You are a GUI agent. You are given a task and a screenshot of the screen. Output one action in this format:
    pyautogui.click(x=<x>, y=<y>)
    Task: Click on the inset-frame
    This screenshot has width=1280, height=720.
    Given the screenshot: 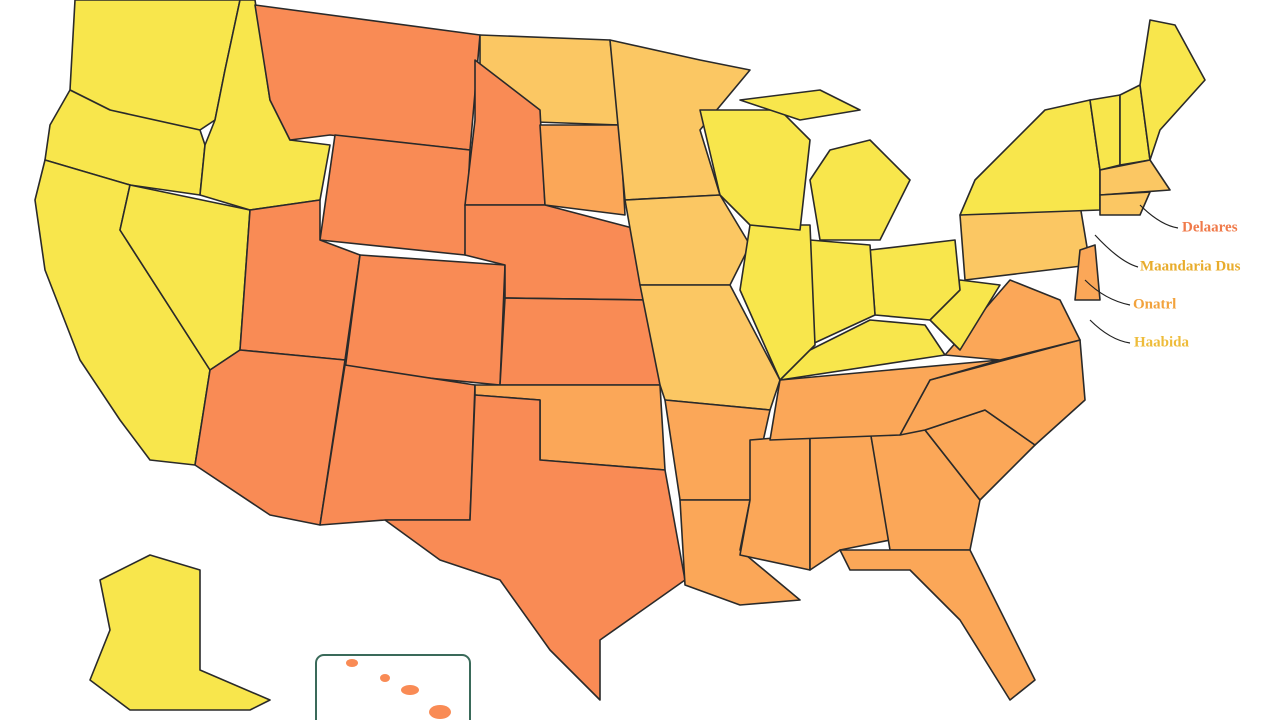 What is the action you would take?
    pyautogui.click(x=393, y=687)
    